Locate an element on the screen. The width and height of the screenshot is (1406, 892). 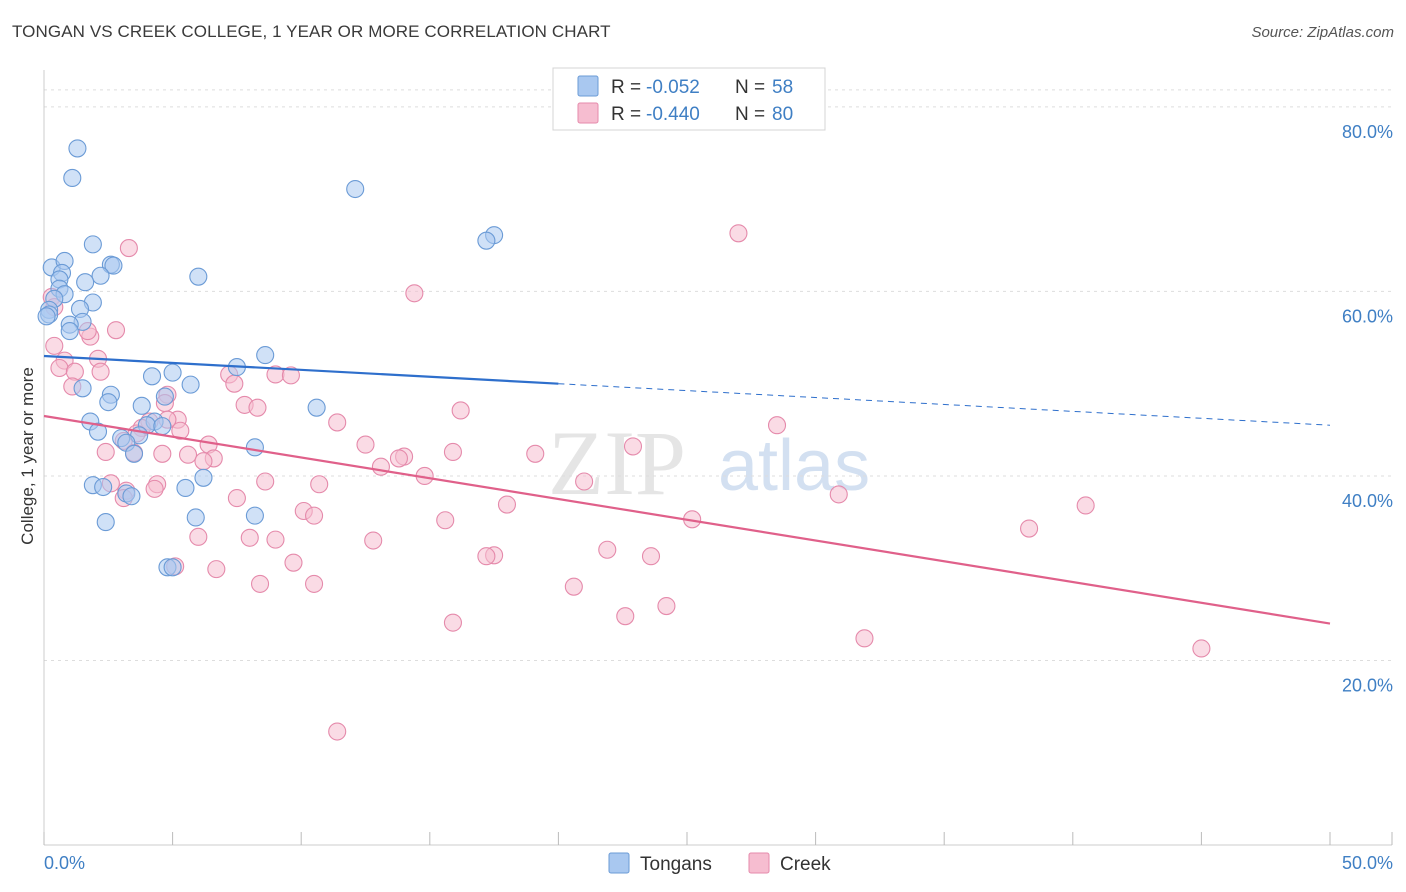
trend-line-tongans-extrapolated is located at coordinates (944, 404).